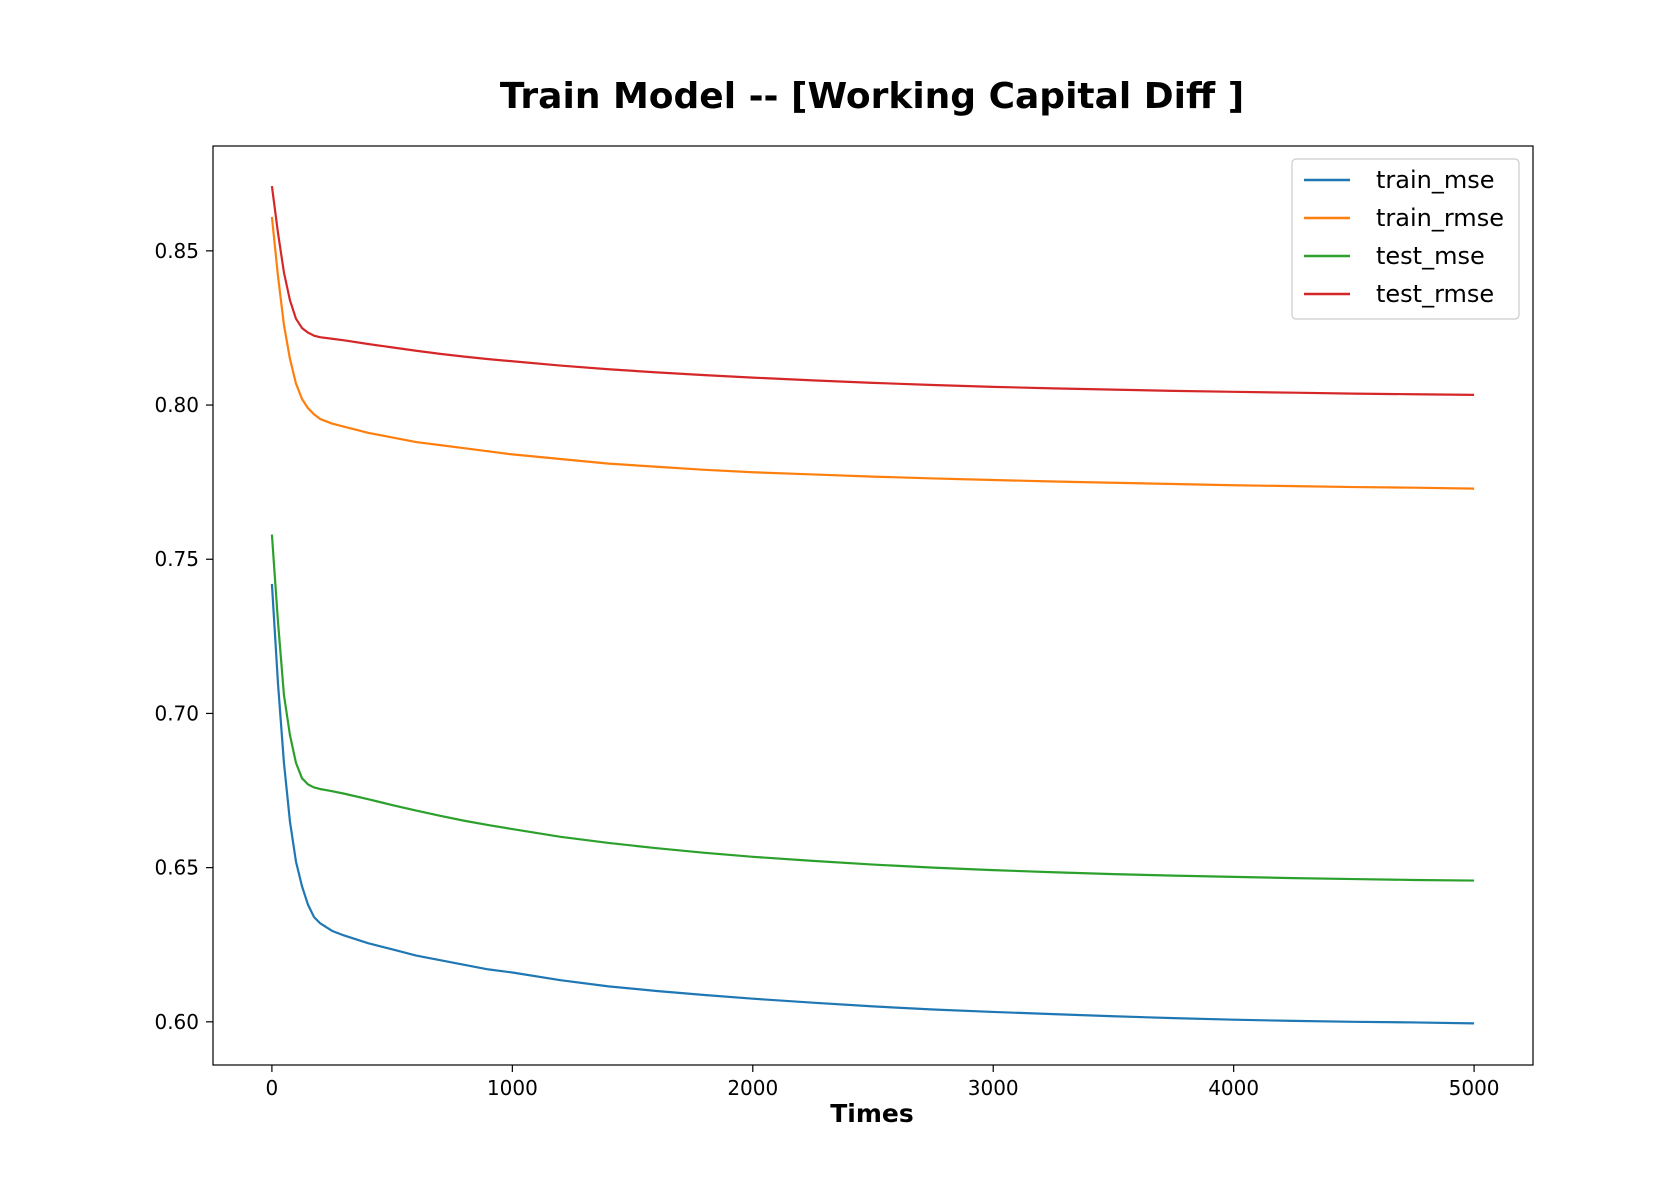 The height and width of the screenshot is (1204, 1680). What do you see at coordinates (1435, 180) in the screenshot?
I see `legend-label-train_mse: train_mse` at bounding box center [1435, 180].